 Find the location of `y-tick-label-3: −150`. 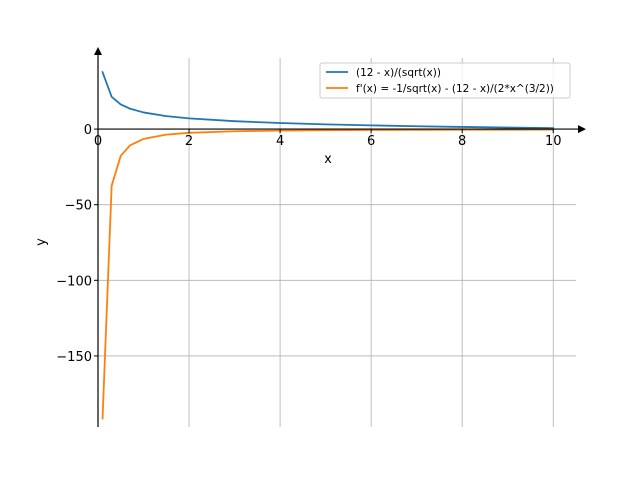

y-tick-label-3: −150 is located at coordinates (74, 357).